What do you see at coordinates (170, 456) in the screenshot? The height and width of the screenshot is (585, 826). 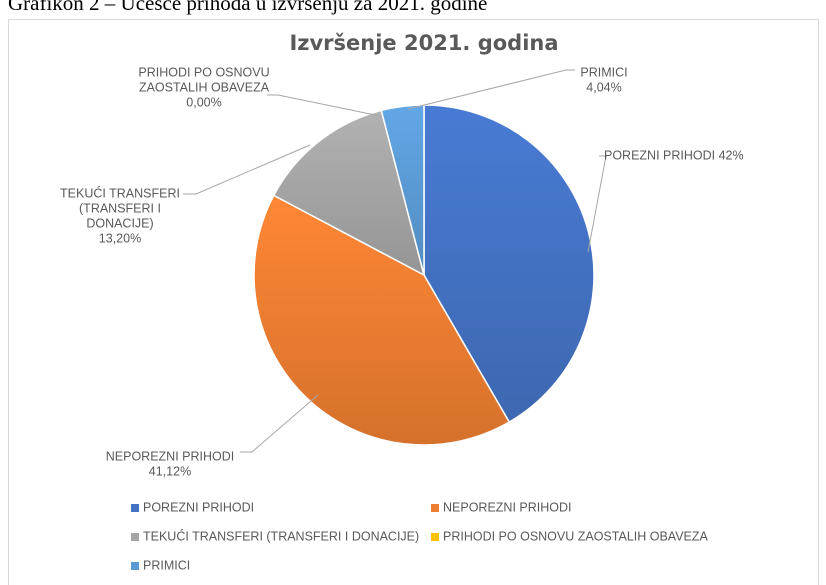 I see `data-label-neporezni-prihodi-line-1: NEPOREZNI PRIHODI` at bounding box center [170, 456].